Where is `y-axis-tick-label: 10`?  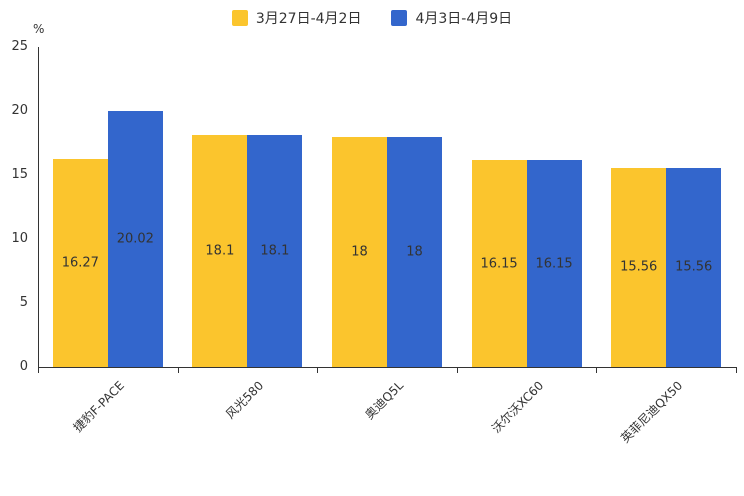
y-axis-tick-label: 10 is located at coordinates (19, 238).